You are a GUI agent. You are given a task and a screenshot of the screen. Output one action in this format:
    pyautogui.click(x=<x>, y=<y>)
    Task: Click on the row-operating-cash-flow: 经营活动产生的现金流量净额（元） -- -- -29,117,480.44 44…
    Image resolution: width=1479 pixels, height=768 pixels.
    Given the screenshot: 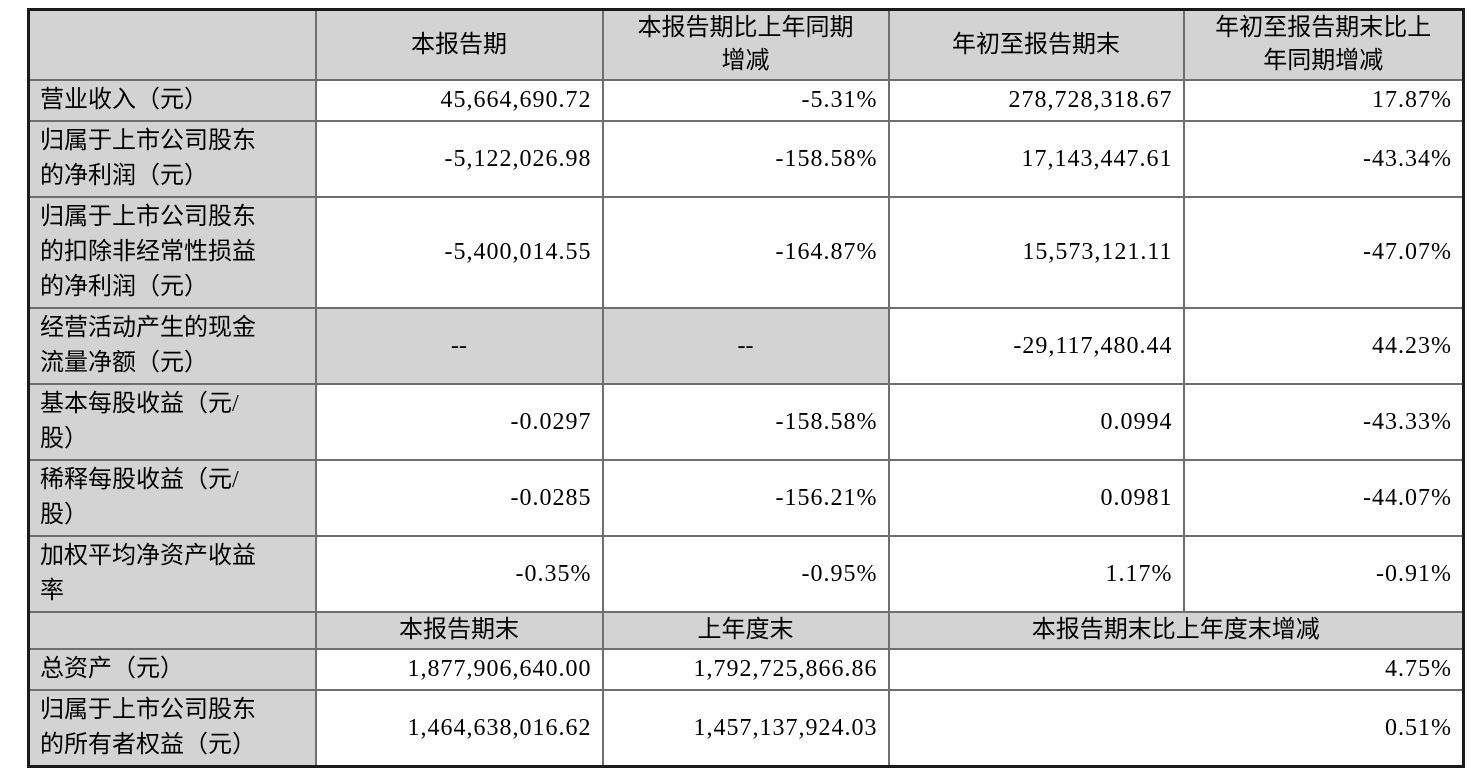 What is the action you would take?
    pyautogui.click(x=746, y=346)
    